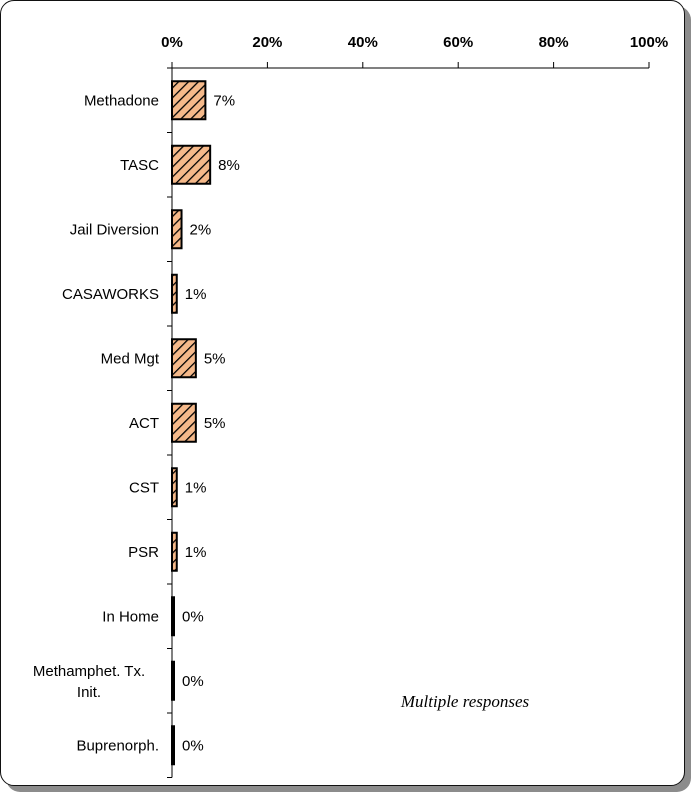 The height and width of the screenshot is (792, 691). I want to click on category-label: CST, so click(144, 487).